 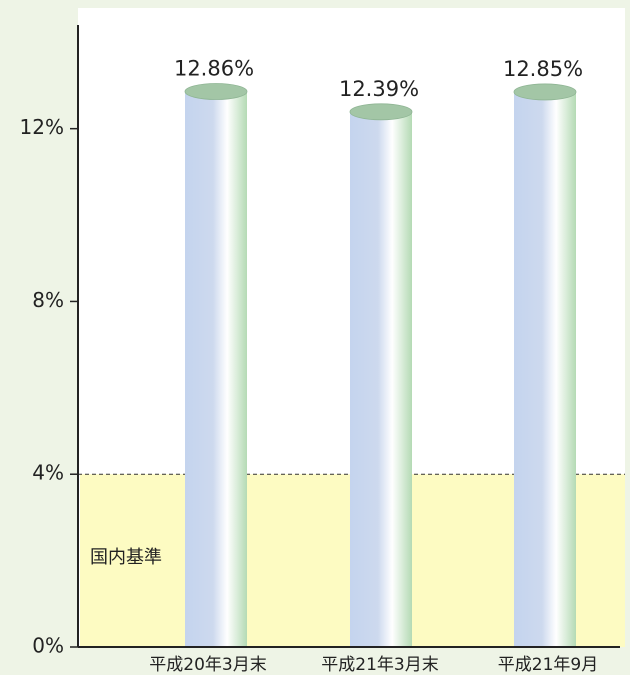 What do you see at coordinates (42, 127) in the screenshot?
I see `y-tick-label: 12%` at bounding box center [42, 127].